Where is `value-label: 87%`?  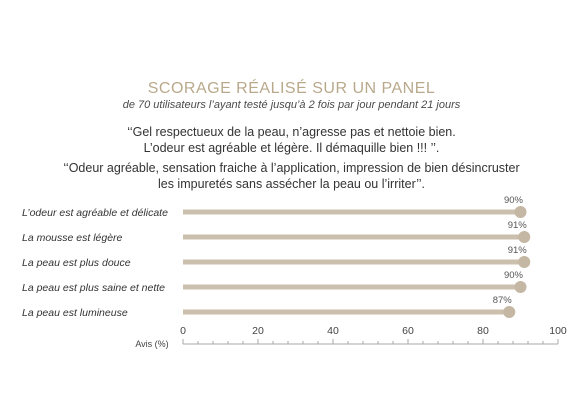
value-label: 87% is located at coordinates (503, 300).